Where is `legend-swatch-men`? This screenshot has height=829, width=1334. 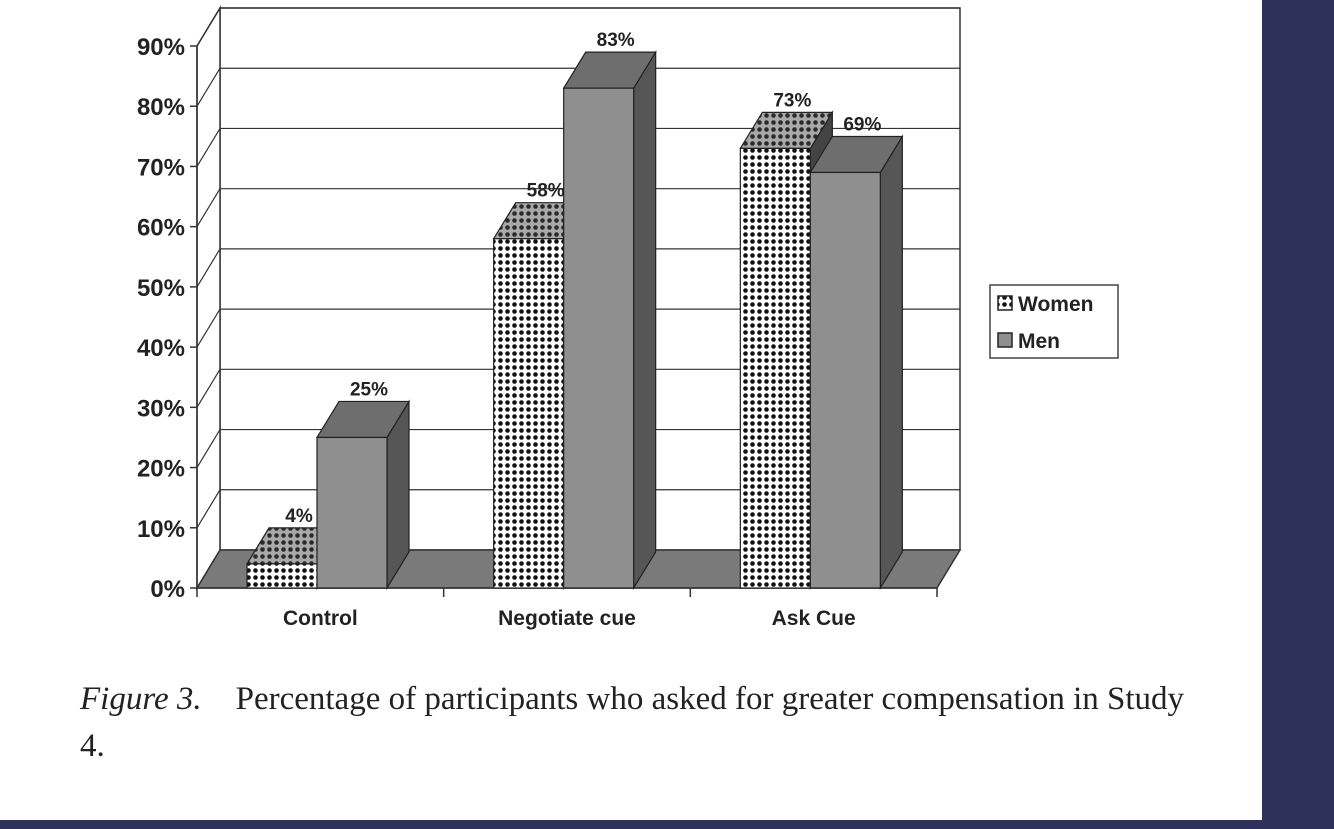 legend-swatch-men is located at coordinates (1005, 340).